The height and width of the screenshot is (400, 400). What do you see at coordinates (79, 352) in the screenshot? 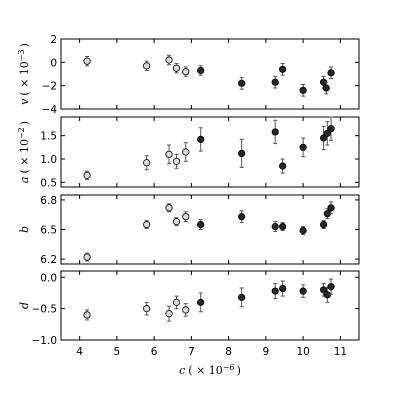
I see `x-tick-label: 4` at bounding box center [79, 352].